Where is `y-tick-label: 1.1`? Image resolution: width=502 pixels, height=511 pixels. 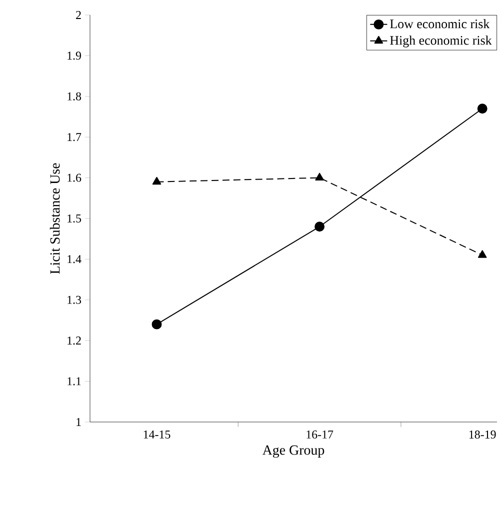 y-tick-label: 1.1 is located at coordinates (74, 381).